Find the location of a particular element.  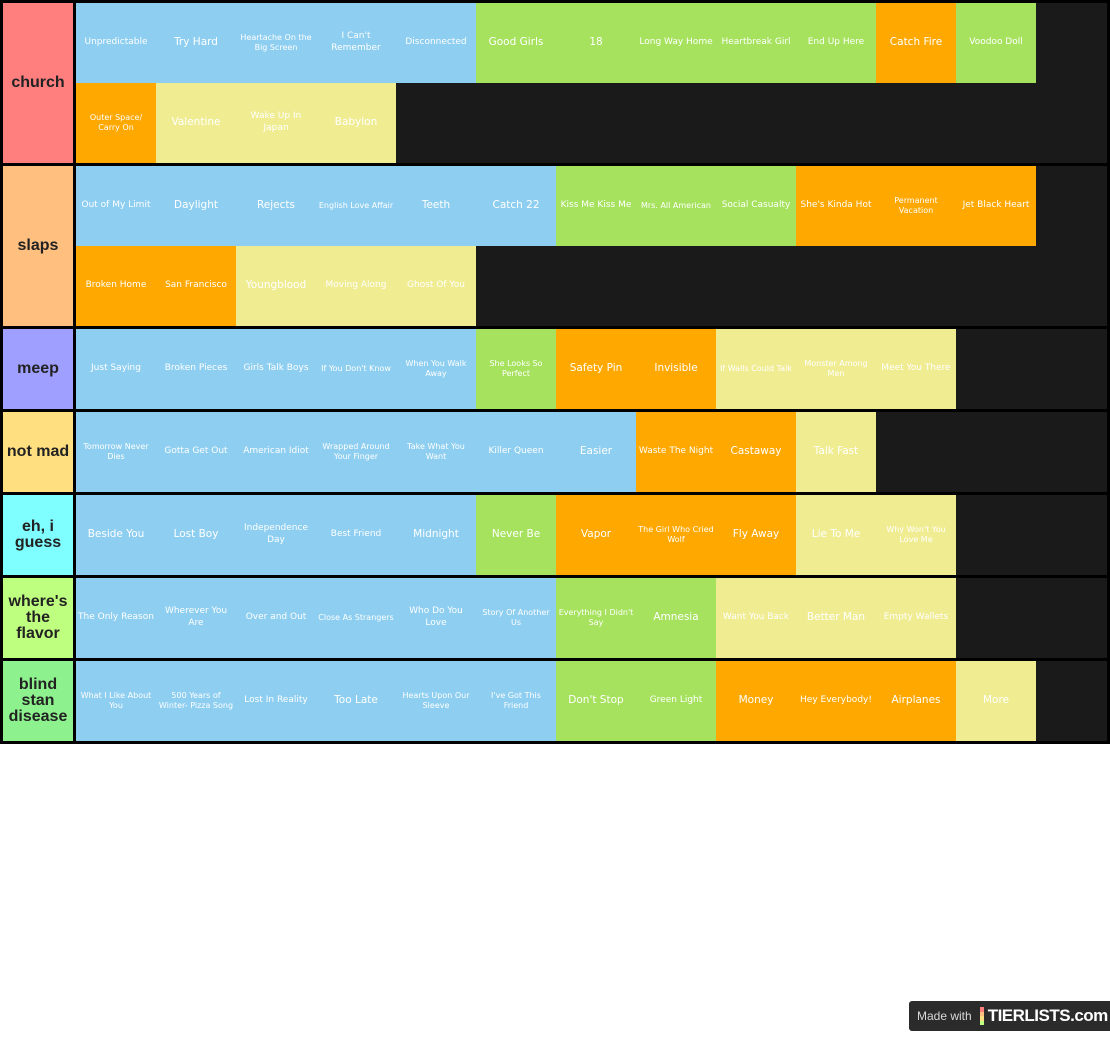

tier-item: She's Kinda Hot is located at coordinates (836, 206).